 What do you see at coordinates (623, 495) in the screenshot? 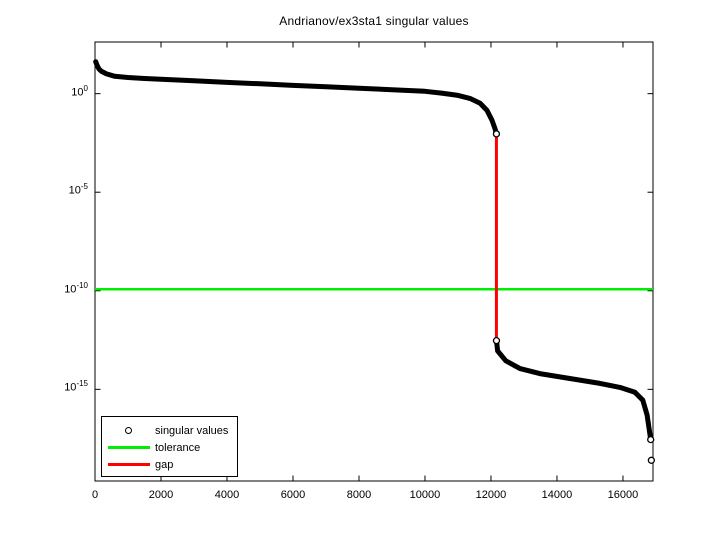
I see `x-tick-label: 16000` at bounding box center [623, 495].